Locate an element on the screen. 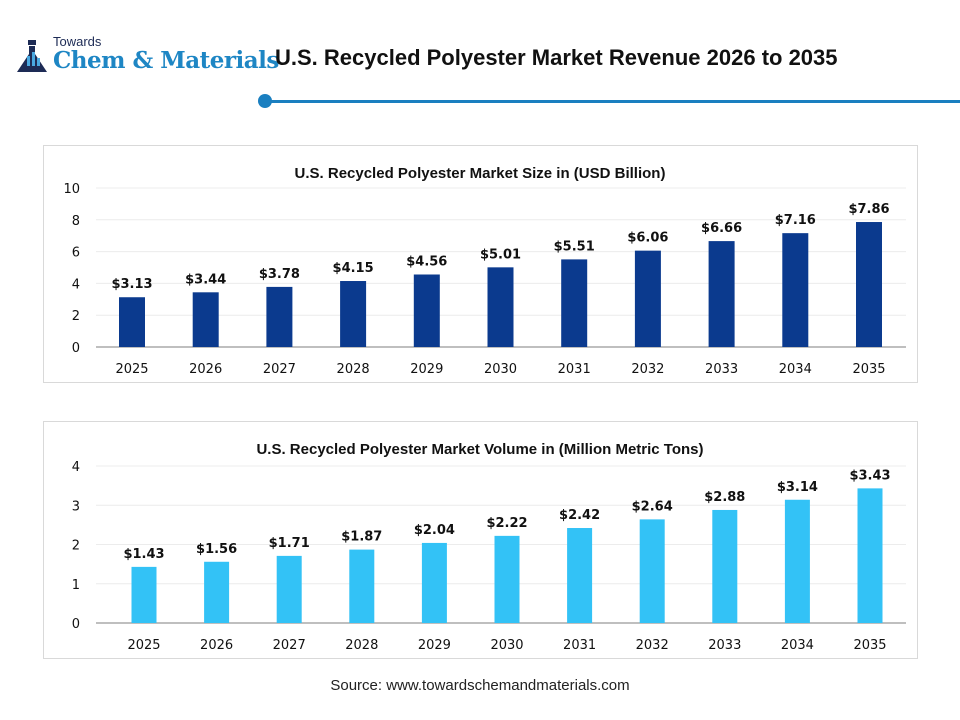  data-label-2032: $6.06 is located at coordinates (647, 238).